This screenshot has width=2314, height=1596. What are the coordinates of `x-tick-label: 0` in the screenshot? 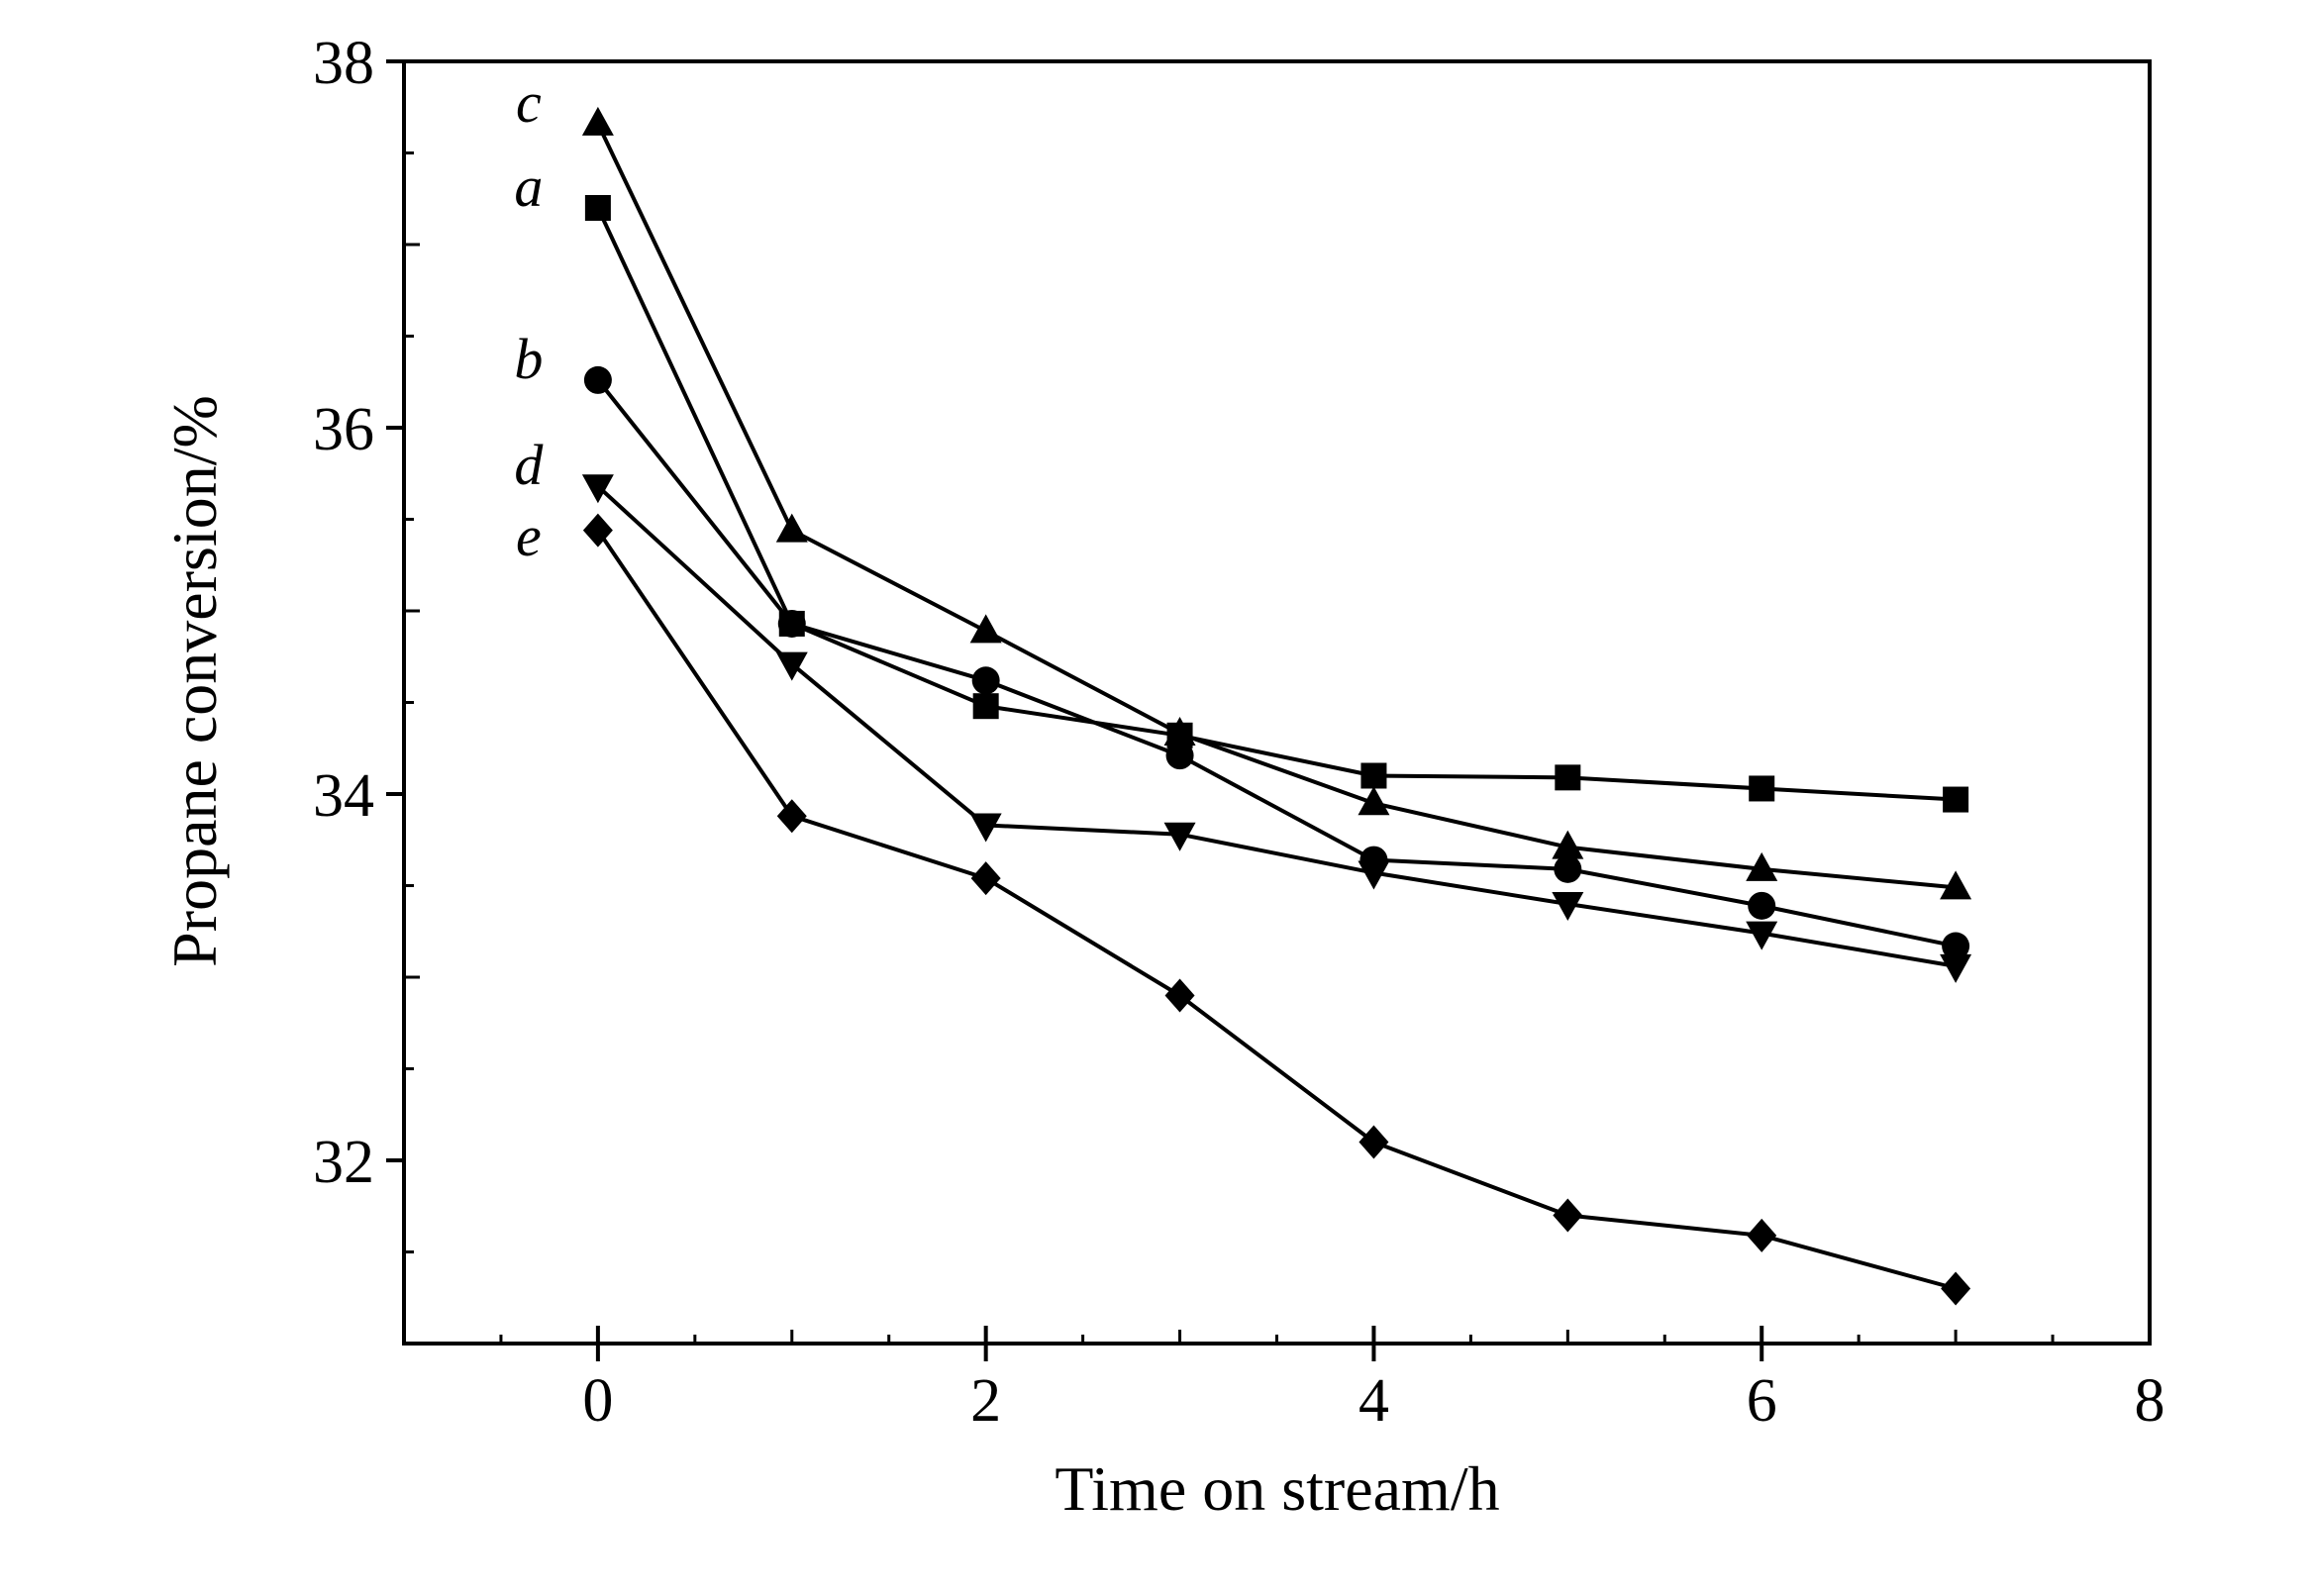 It's located at (598, 1401).